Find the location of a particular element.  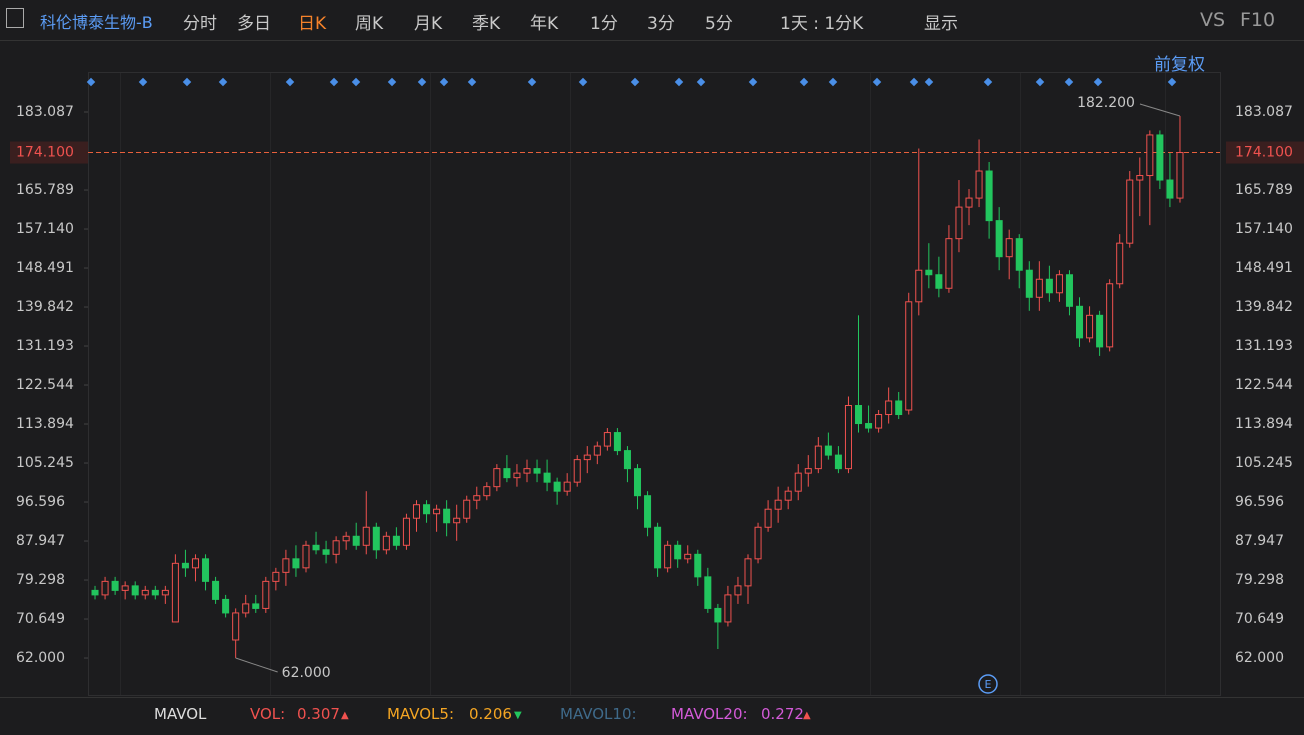

adjust-button: 前复权 is located at coordinates (1179, 65).